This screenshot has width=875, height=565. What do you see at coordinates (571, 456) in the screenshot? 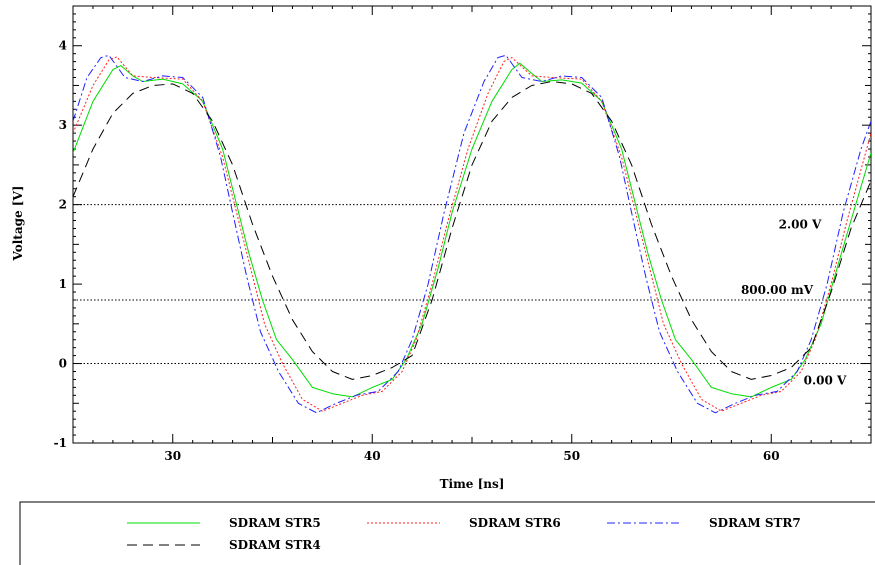
I see `x-tick-label: 50` at bounding box center [571, 456].